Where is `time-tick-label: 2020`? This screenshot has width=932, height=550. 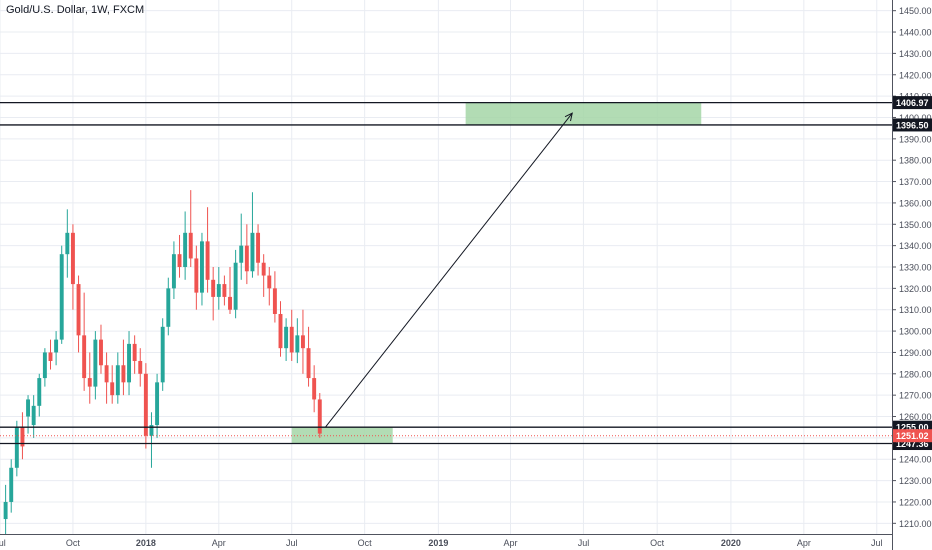
time-tick-label: 2020 is located at coordinates (731, 543).